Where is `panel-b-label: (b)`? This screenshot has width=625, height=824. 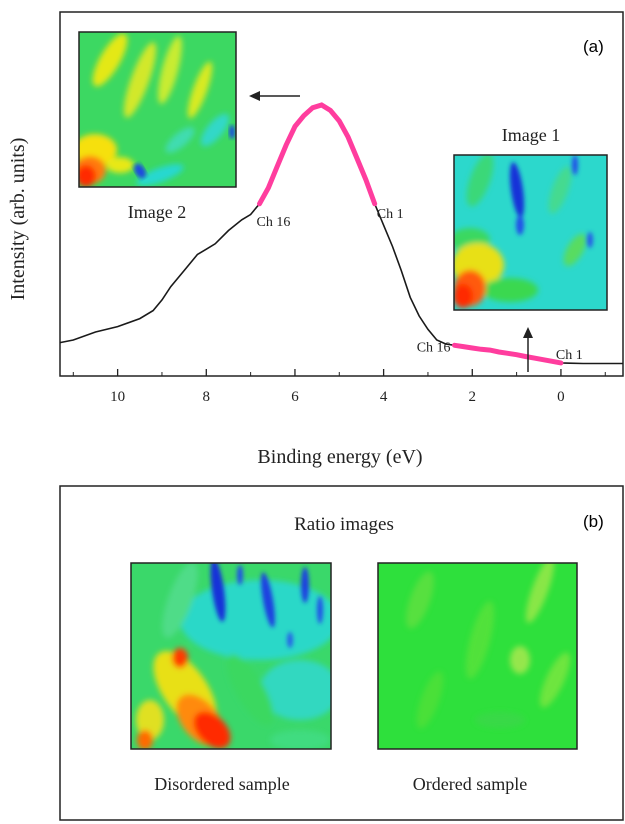
panel-b-label: (b) is located at coordinates (593, 521).